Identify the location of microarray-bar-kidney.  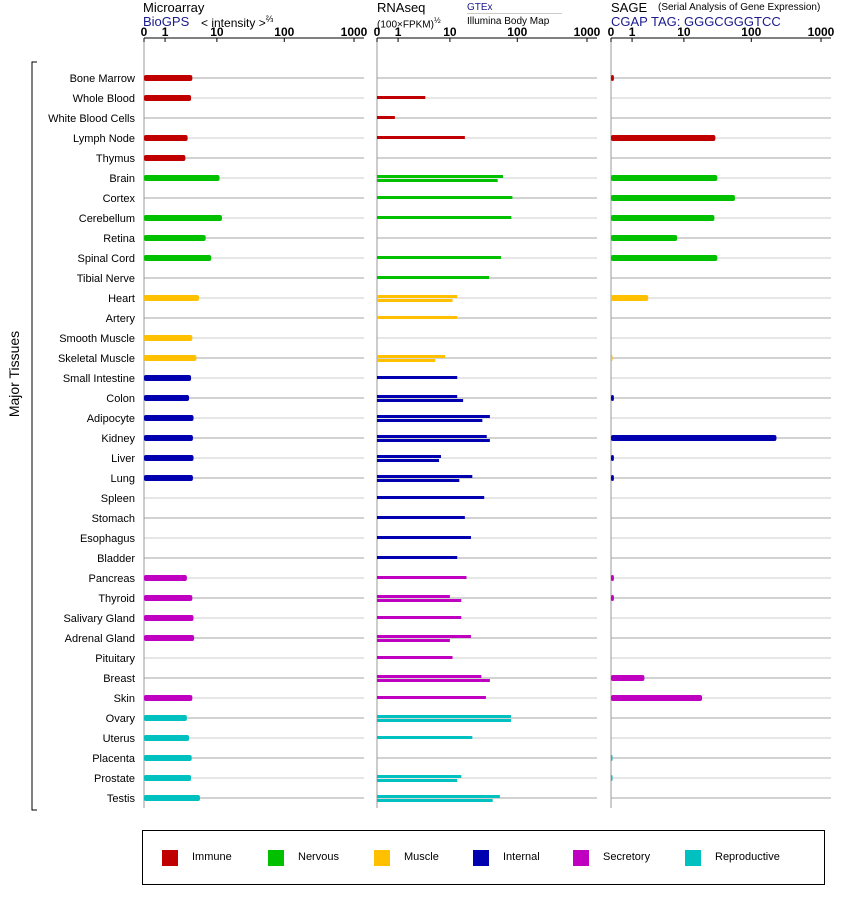
(168, 438).